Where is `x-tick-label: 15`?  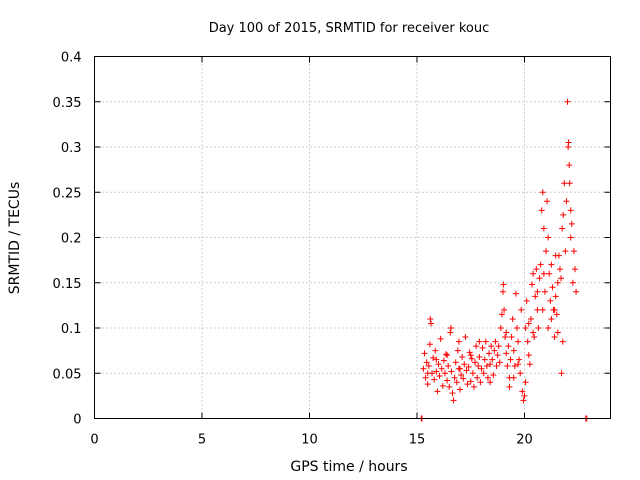
x-tick-label: 15 is located at coordinates (417, 440).